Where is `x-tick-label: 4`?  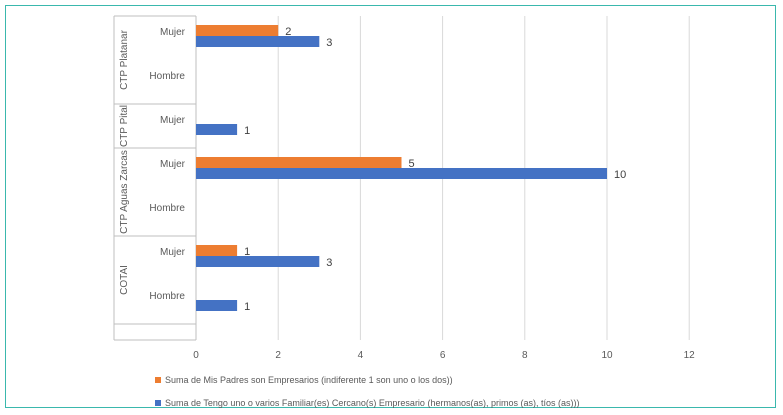 x-tick-label: 4 is located at coordinates (361, 355).